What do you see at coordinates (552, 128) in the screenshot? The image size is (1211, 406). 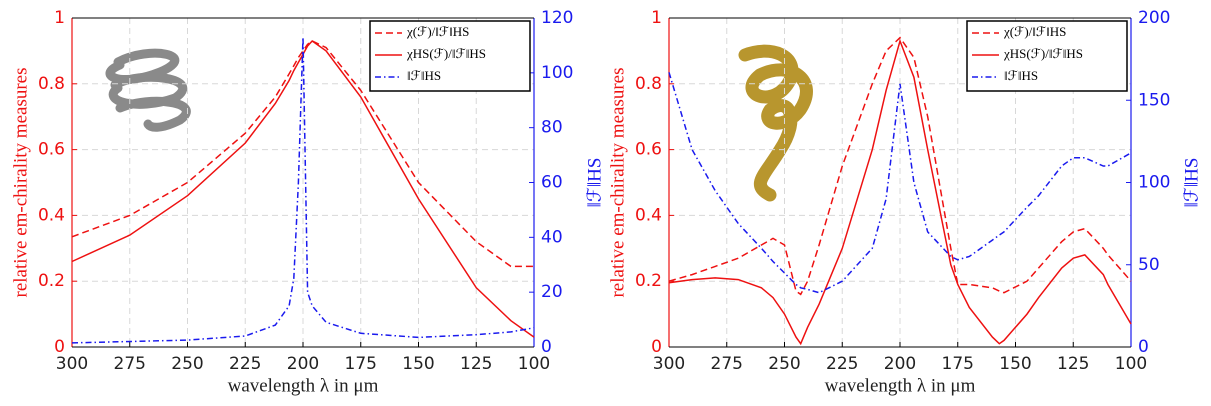 I see `y2-tick-label: 80` at bounding box center [552, 128].